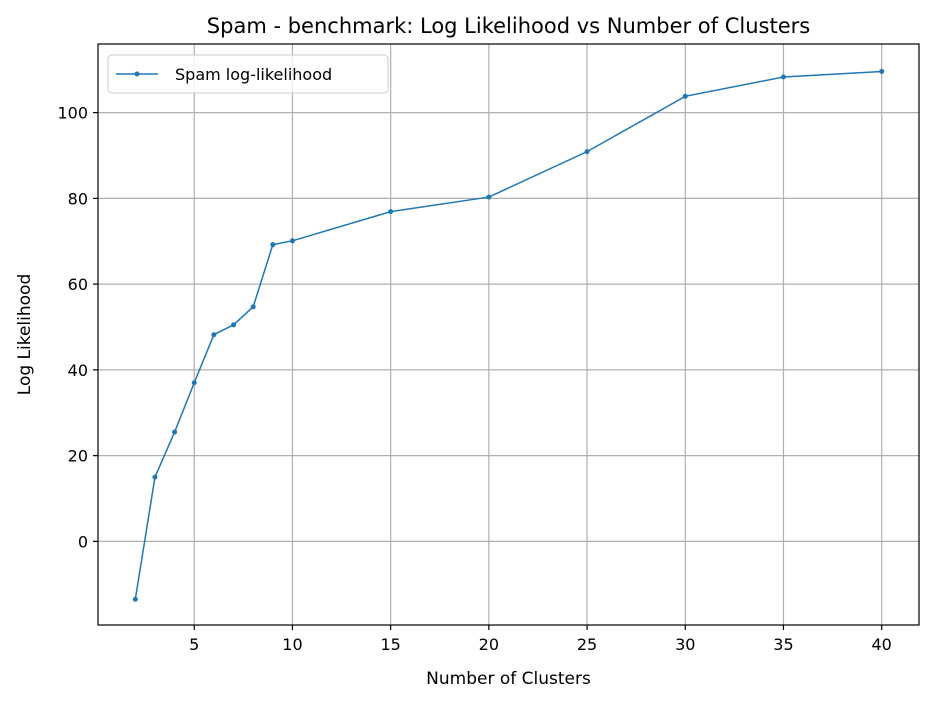 This screenshot has width=937, height=708. What do you see at coordinates (489, 644) in the screenshot?
I see `x-tick-label: 20` at bounding box center [489, 644].